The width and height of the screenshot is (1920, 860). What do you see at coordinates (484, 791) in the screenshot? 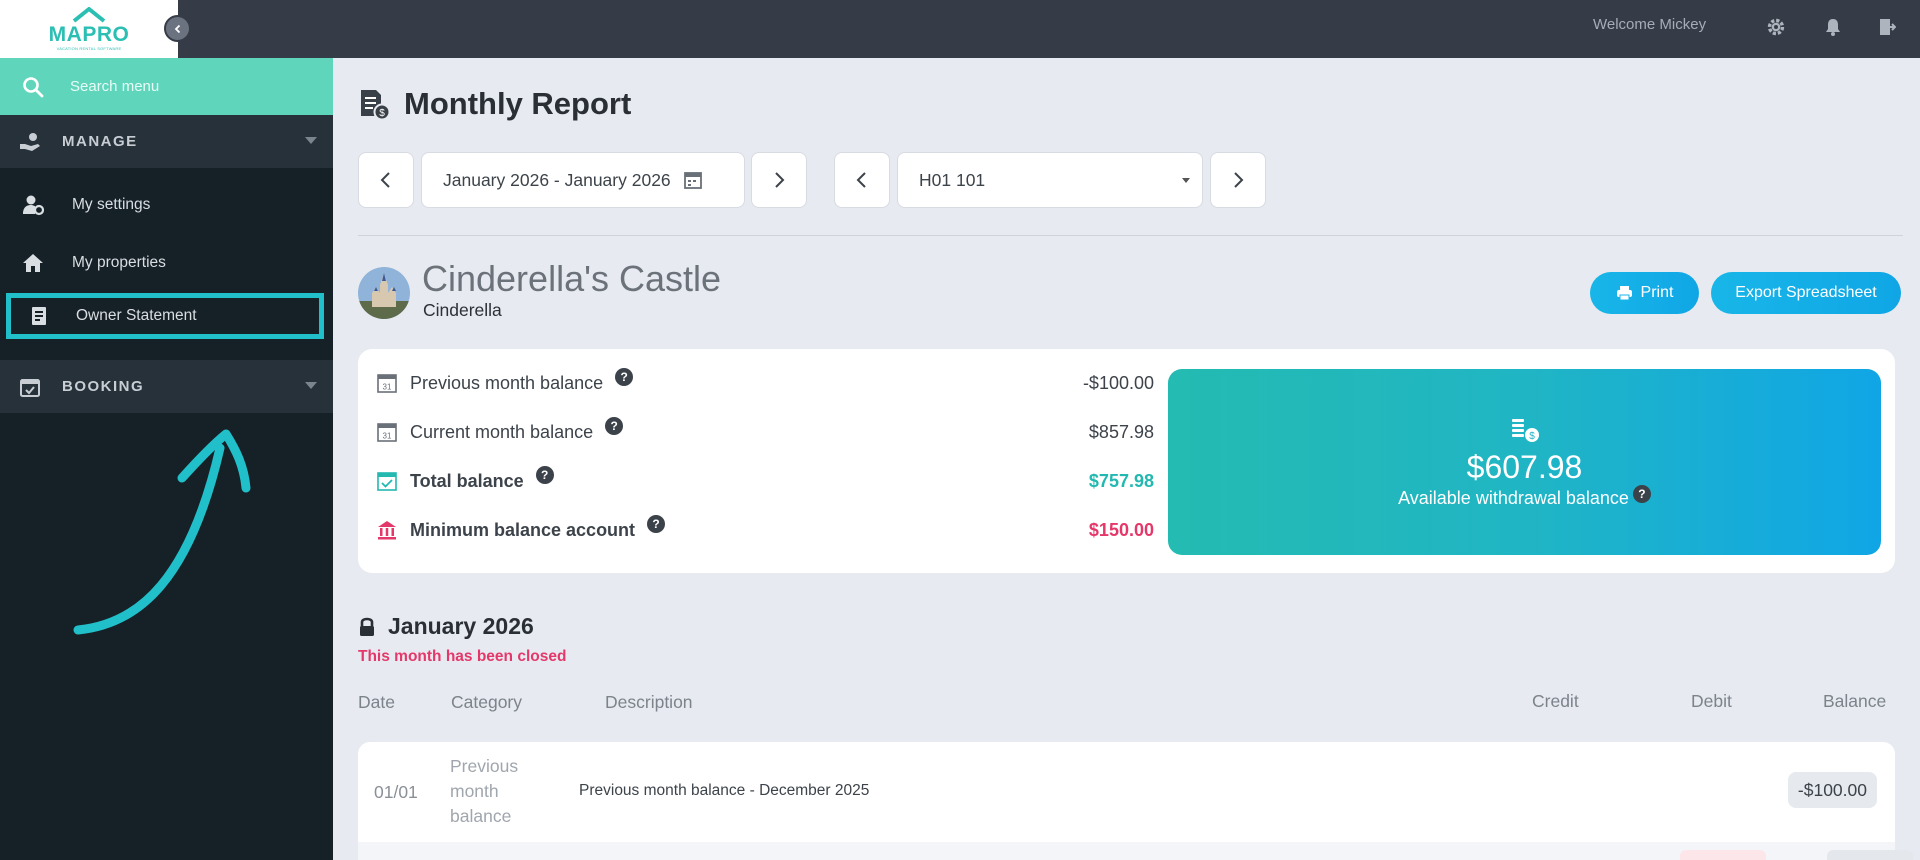
I see `row-category: Previous month balance` at bounding box center [484, 791].